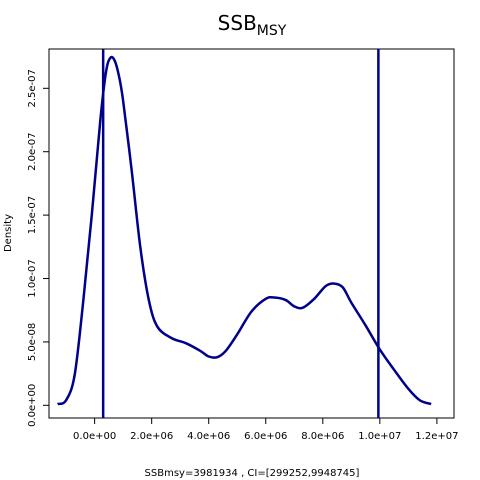 This screenshot has height=480, width=480. I want to click on x-tick-label: 1.0e+07, so click(379, 436).